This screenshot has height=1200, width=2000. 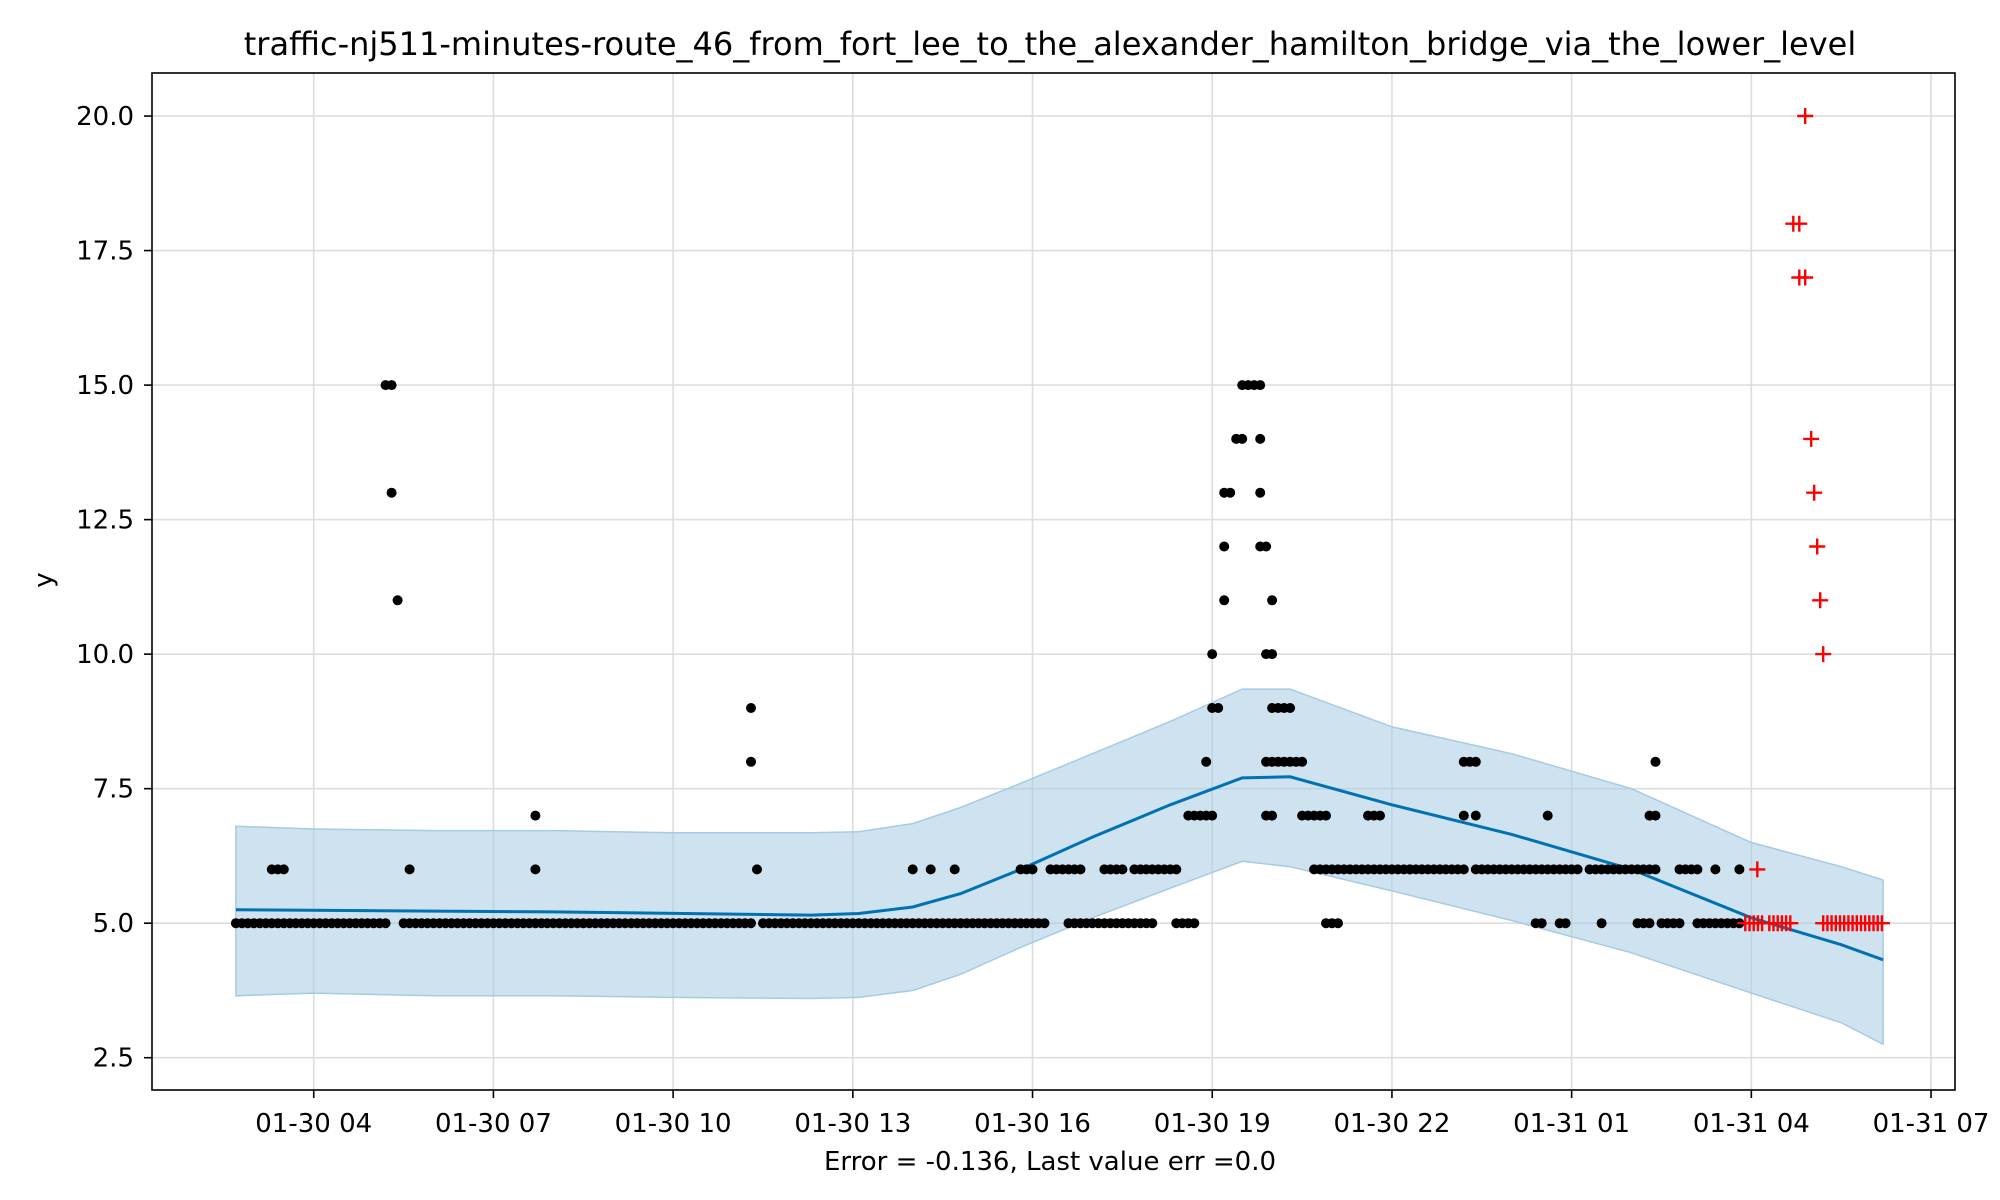 What do you see at coordinates (1032, 1124) in the screenshot?
I see `x-tick-label: 01-30 16` at bounding box center [1032, 1124].